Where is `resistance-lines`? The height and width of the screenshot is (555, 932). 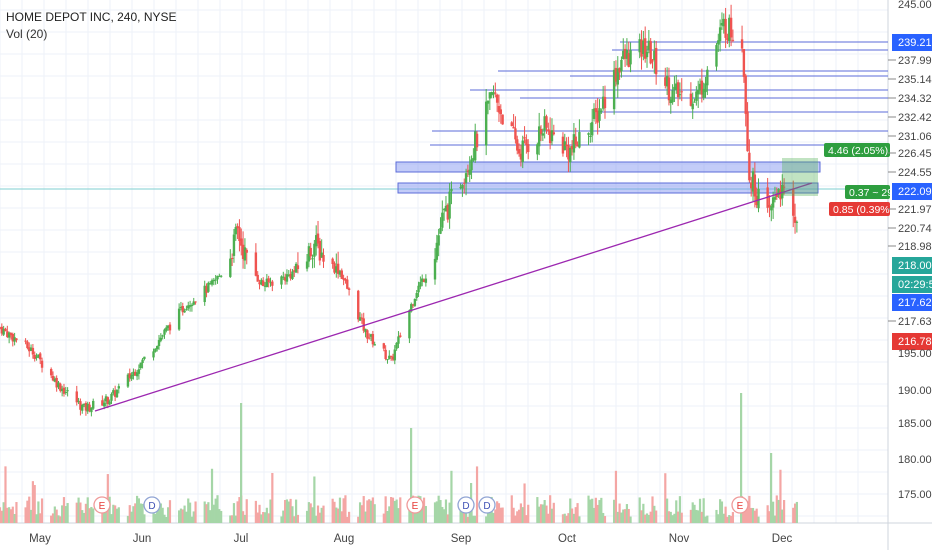 resistance-lines is located at coordinates (659, 93).